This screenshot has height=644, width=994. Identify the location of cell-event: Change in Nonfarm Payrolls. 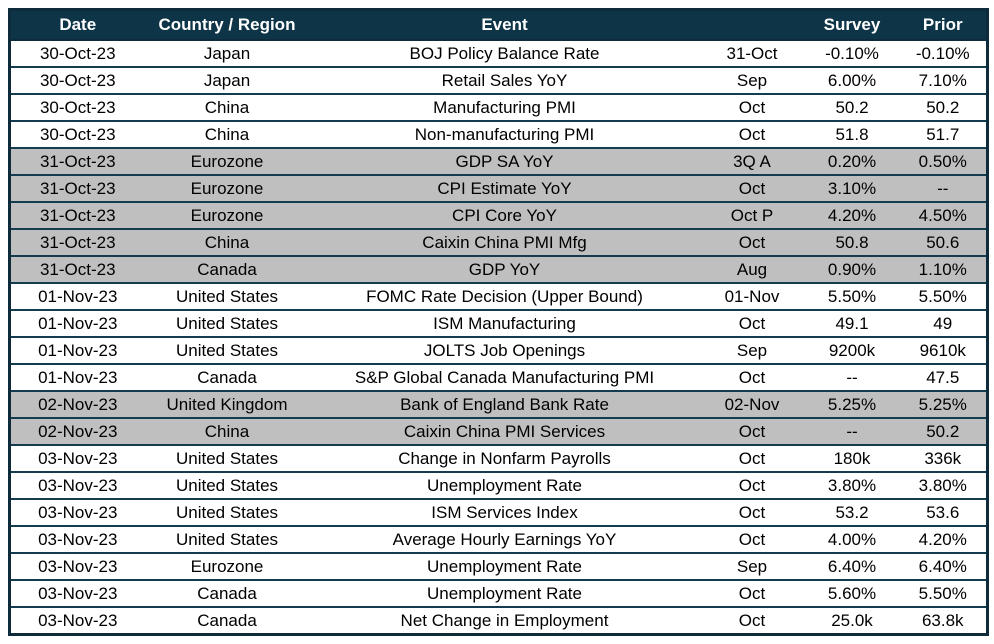
(504, 458).